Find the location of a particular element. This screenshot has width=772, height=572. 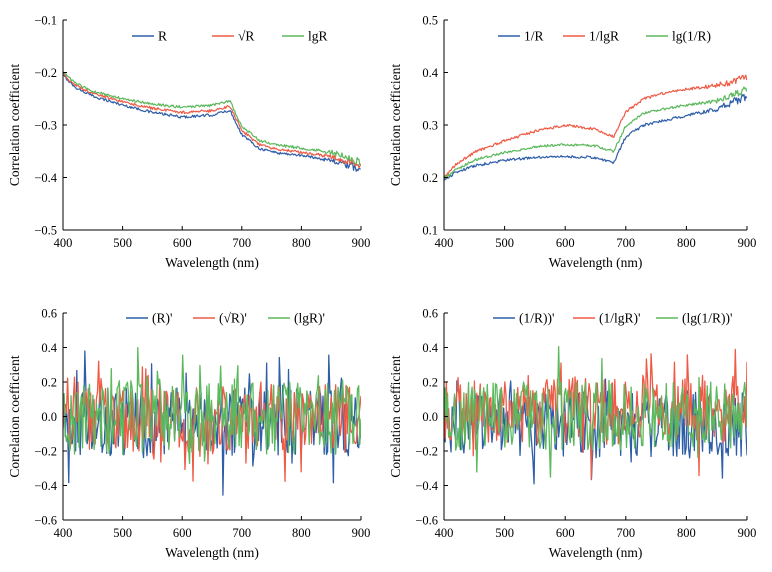

legend: 1/R 1/lgR lg(1/R) is located at coordinates (604, 36).